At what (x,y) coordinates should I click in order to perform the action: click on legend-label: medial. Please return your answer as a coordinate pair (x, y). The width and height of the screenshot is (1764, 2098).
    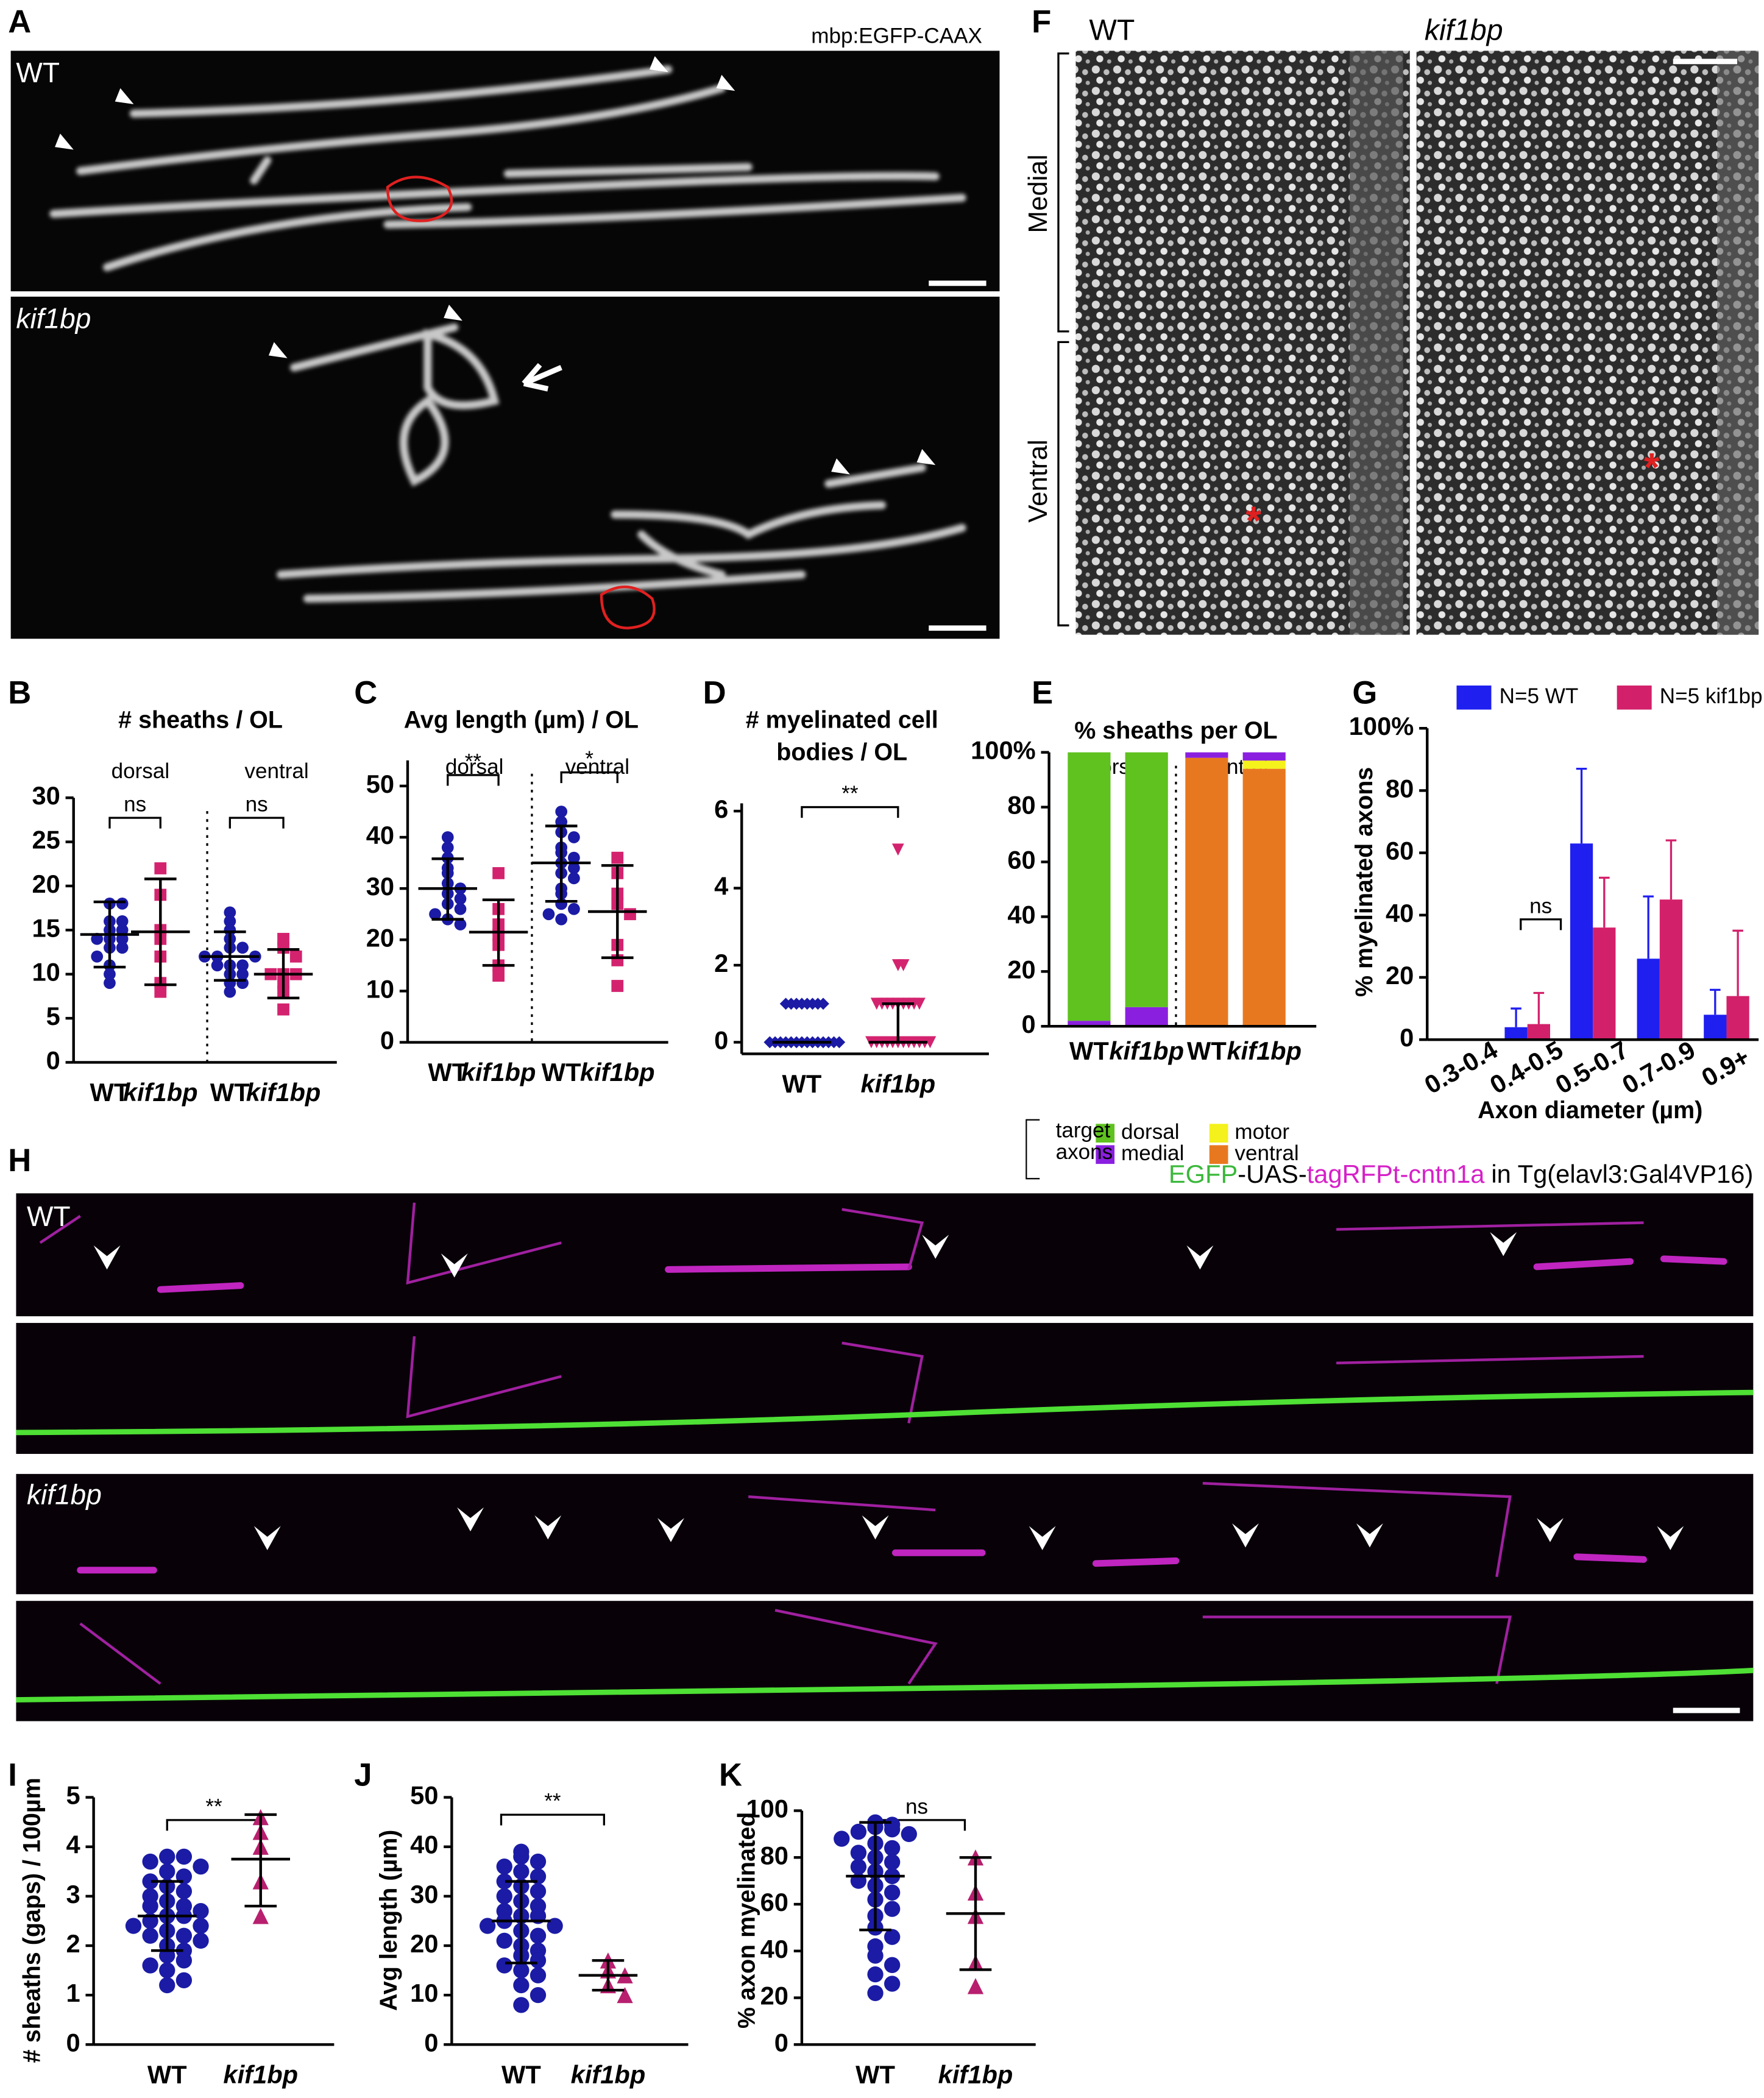
    Looking at the image, I should click on (1152, 1153).